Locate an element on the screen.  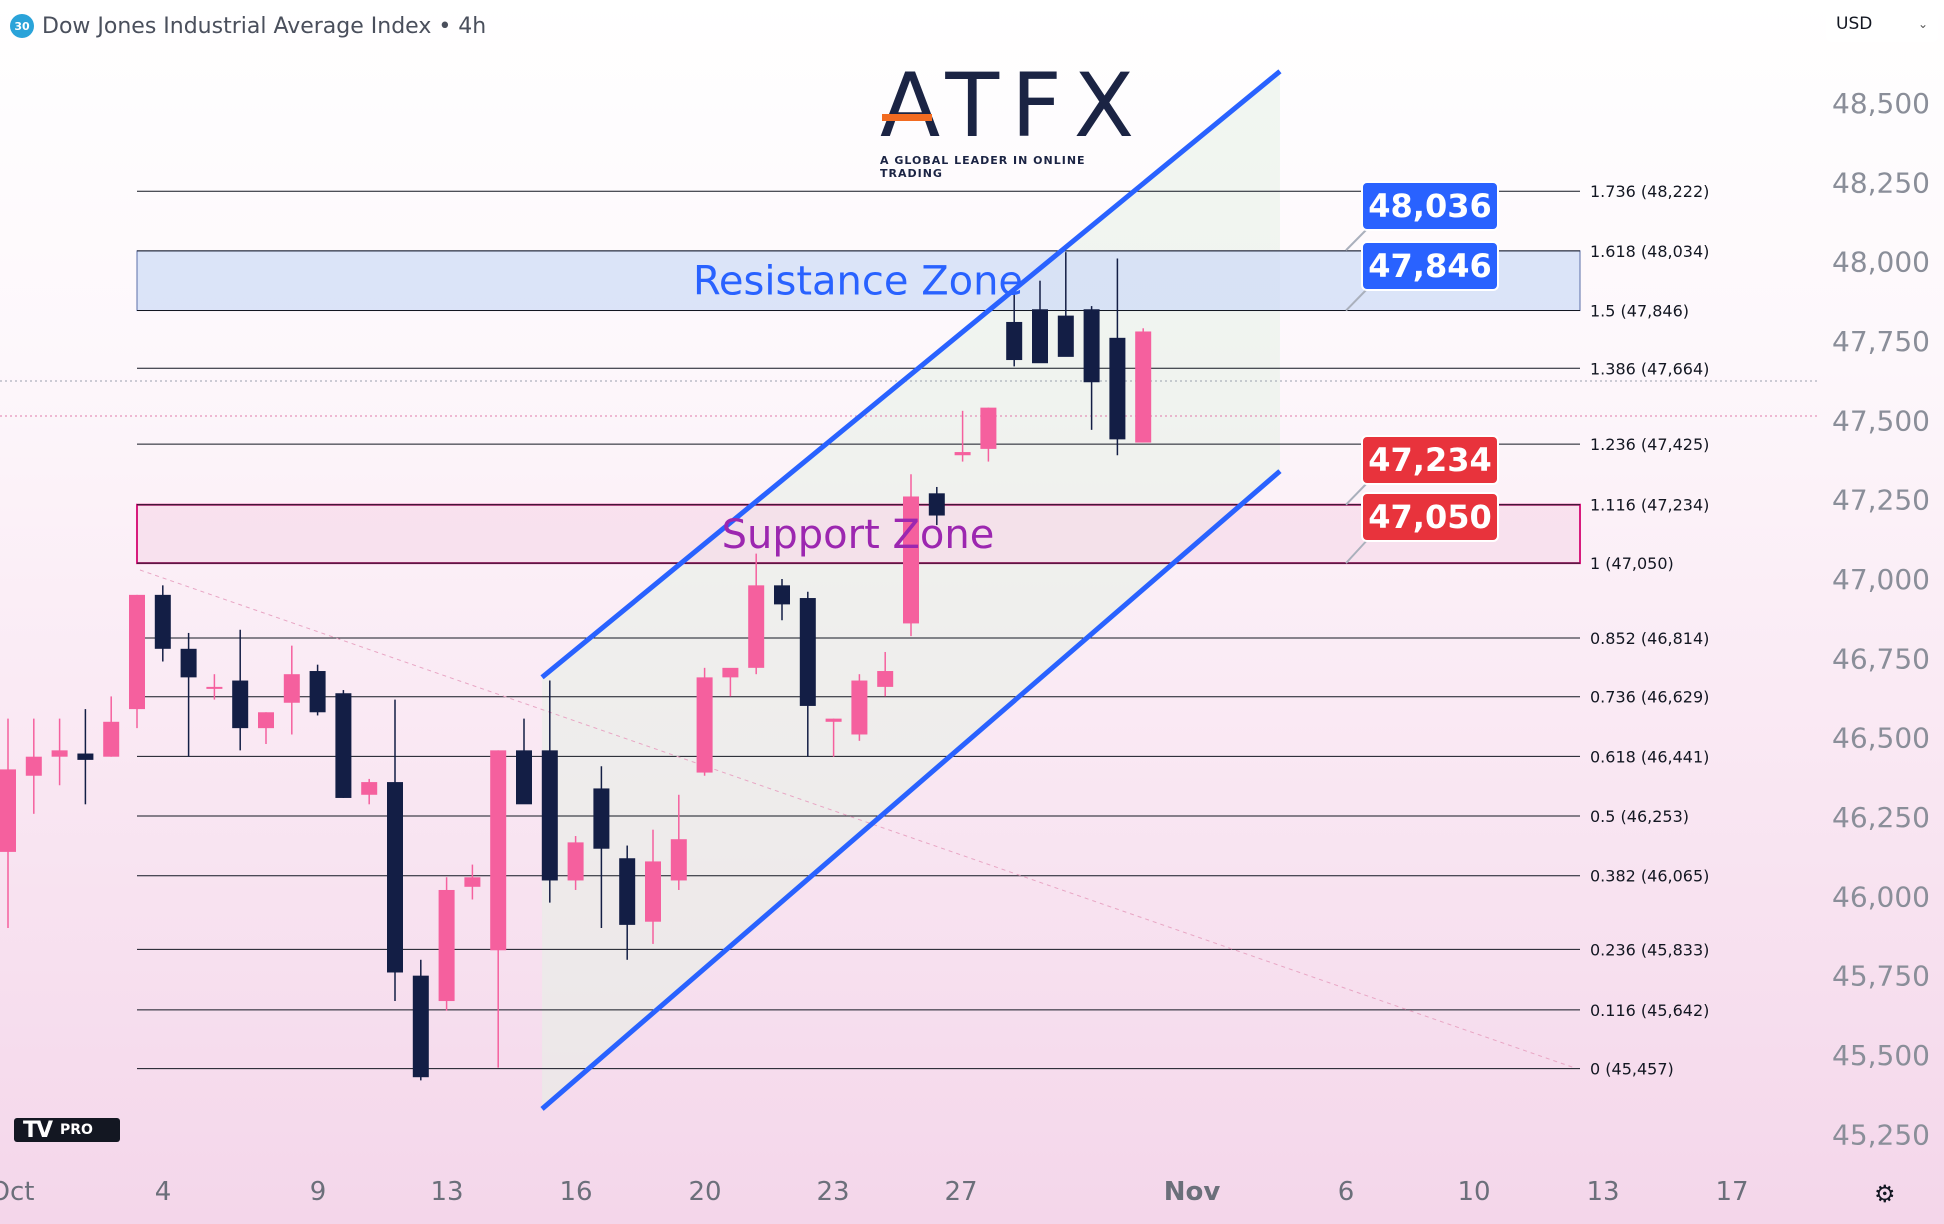
y-tick-label: 46,750 is located at coordinates (1881, 658).